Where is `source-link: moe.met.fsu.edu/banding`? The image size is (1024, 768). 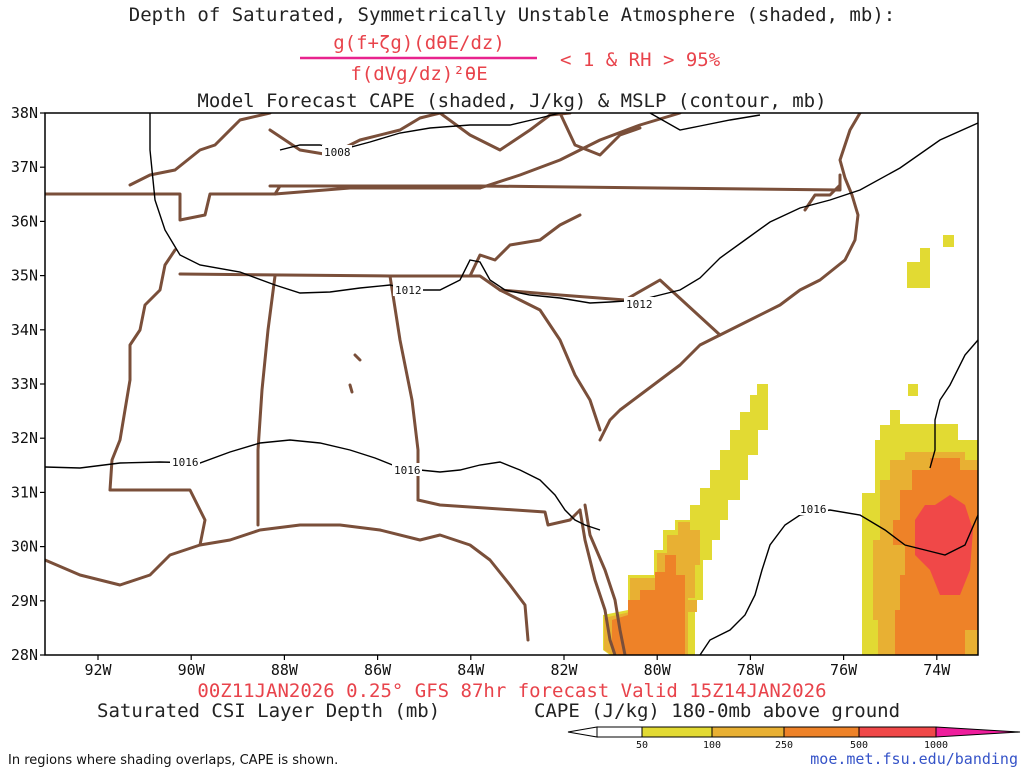
source-link: moe.met.fsu.edu/banding is located at coordinates (914, 759).